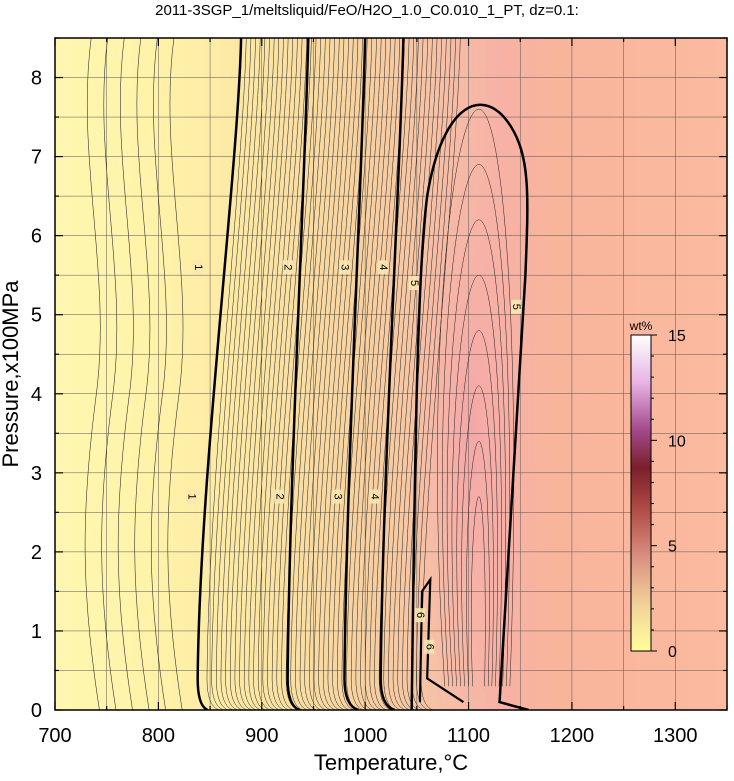 Image resolution: width=734 pixels, height=781 pixels. Describe the element at coordinates (672, 547) in the screenshot. I see `colorbar-tick-label: 5` at that location.